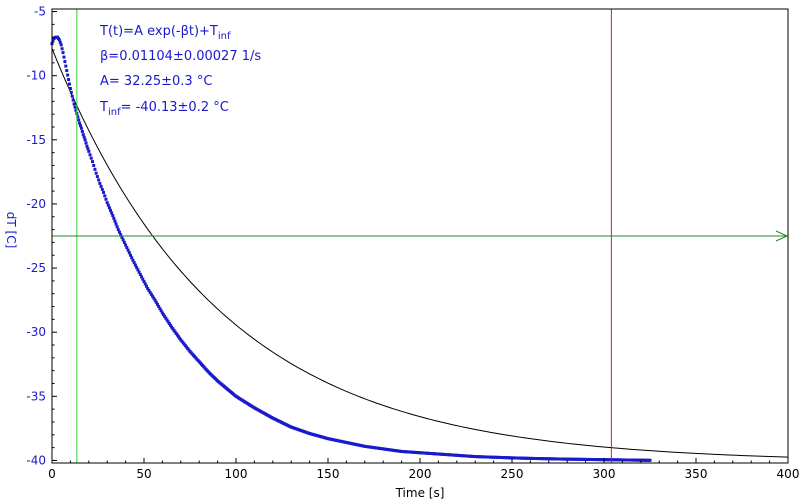 The width and height of the screenshot is (800, 504). What do you see at coordinates (36, 396) in the screenshot?
I see `y-tick-label: -35` at bounding box center [36, 396].